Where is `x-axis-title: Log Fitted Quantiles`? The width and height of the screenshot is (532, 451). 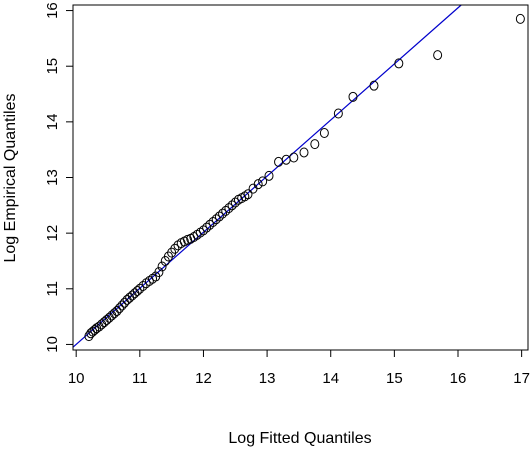 x-axis-title: Log Fitted Quantiles is located at coordinates (299, 438).